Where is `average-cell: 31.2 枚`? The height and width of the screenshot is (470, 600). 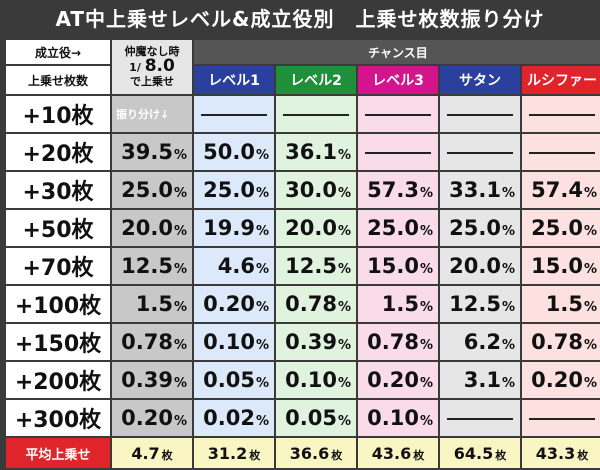
average-cell: 31.2 枚 is located at coordinates (234, 453).